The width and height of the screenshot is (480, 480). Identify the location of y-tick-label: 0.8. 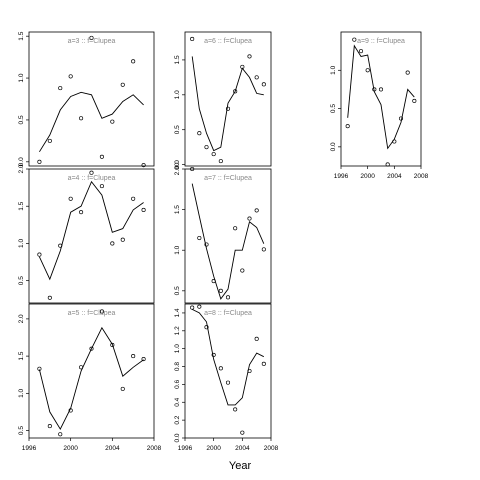
(177, 366).